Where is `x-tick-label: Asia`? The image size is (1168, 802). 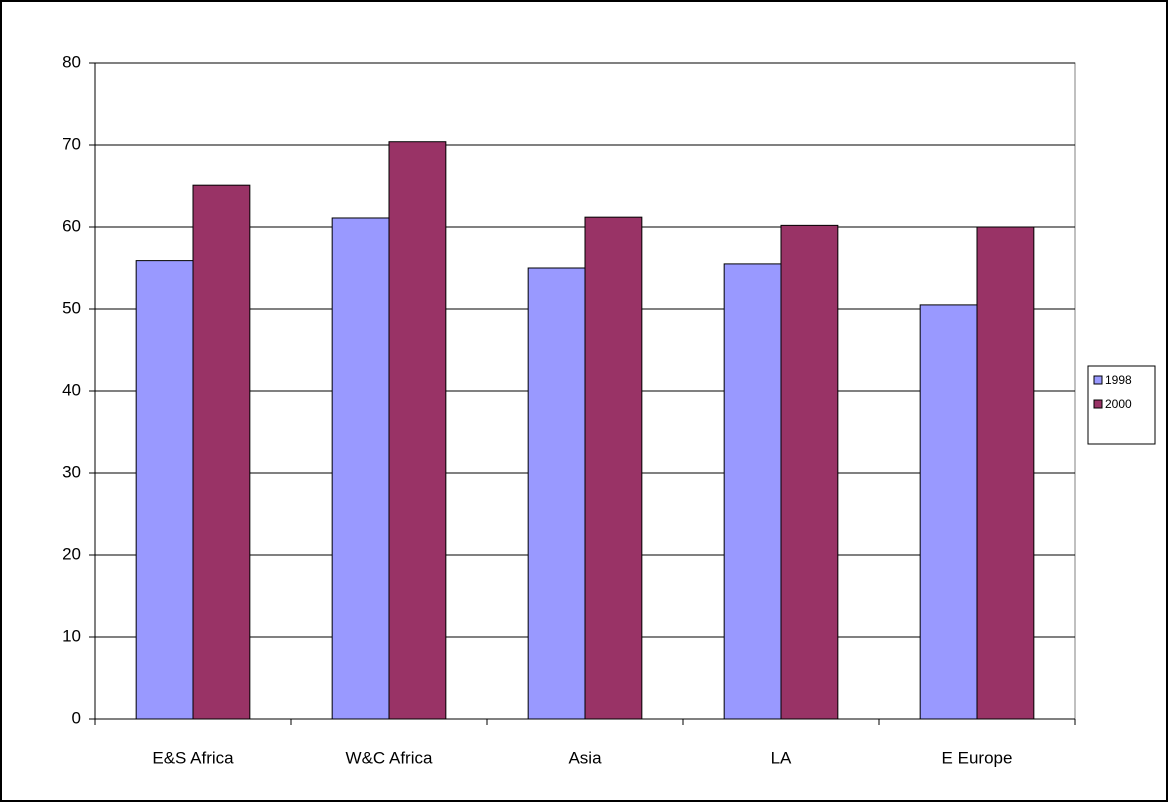 x-tick-label: Asia is located at coordinates (585, 757).